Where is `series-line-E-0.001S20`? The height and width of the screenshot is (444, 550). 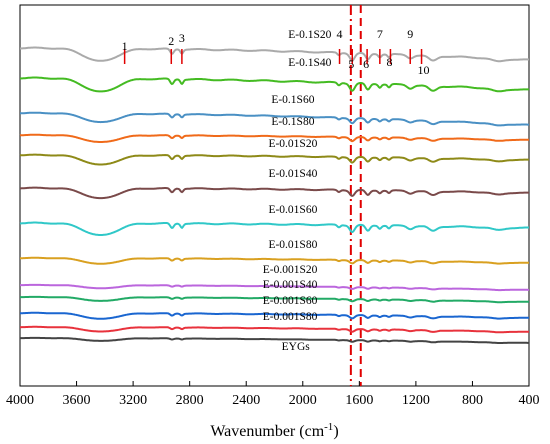
series-line-E-0.001S20 is located at coordinates (274, 287).